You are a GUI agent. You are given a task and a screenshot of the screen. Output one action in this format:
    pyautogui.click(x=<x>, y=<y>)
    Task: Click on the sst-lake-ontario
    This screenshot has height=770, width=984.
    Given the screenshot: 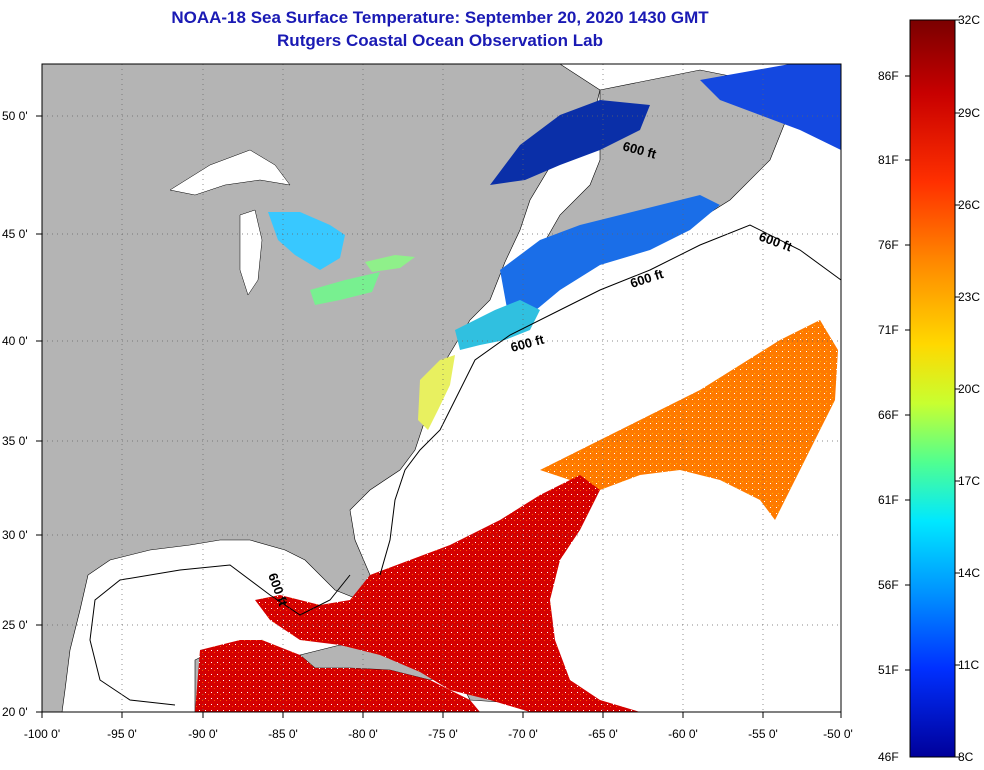 What is the action you would take?
    pyautogui.click(x=390, y=263)
    